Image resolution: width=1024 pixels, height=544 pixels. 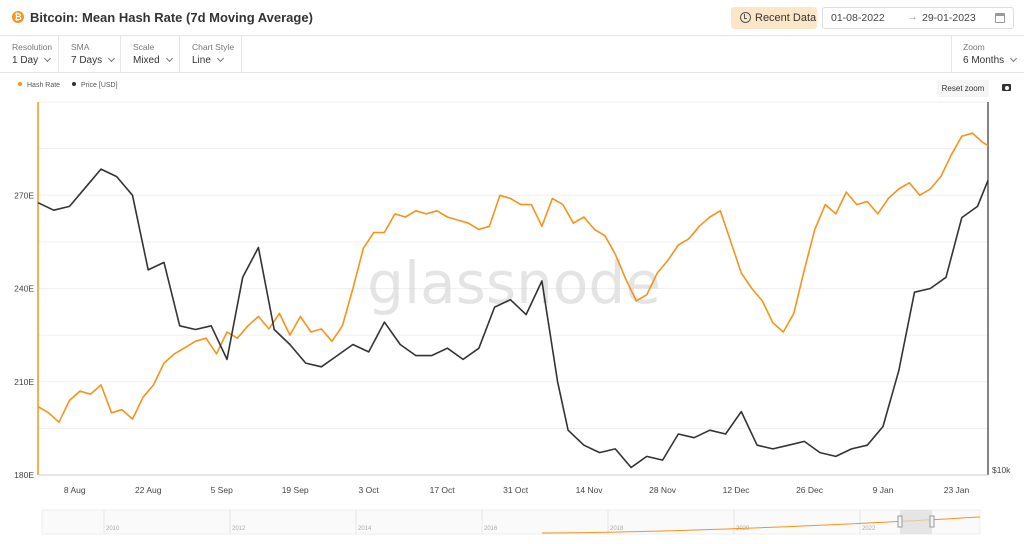 What do you see at coordinates (900, 521) in the screenshot?
I see `navigator-handle-left` at bounding box center [900, 521].